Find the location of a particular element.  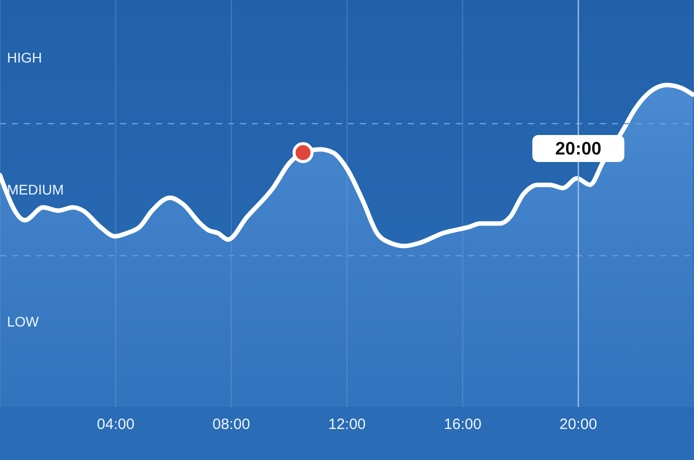

x-tick-label: 20:00 is located at coordinates (579, 424).